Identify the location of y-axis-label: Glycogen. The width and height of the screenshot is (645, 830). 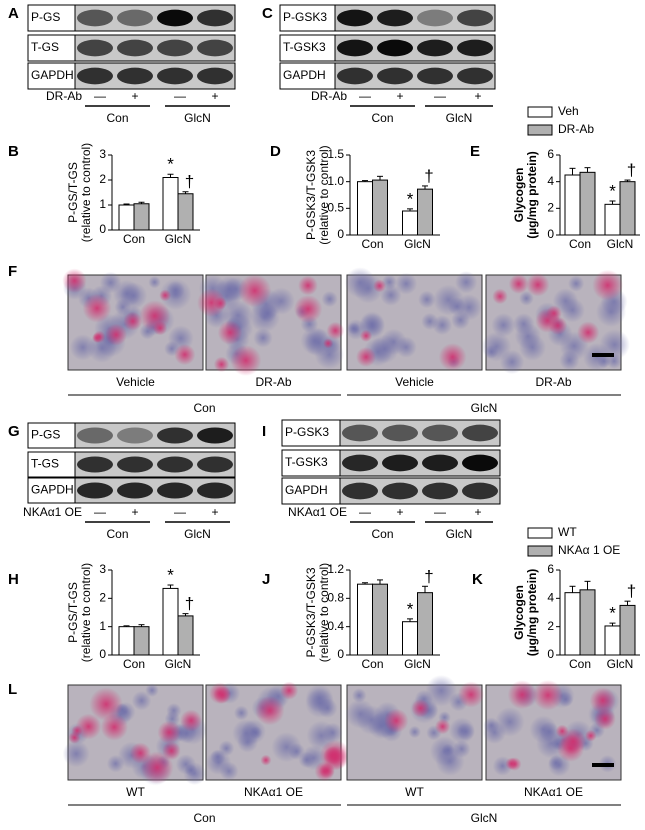
(519, 612).